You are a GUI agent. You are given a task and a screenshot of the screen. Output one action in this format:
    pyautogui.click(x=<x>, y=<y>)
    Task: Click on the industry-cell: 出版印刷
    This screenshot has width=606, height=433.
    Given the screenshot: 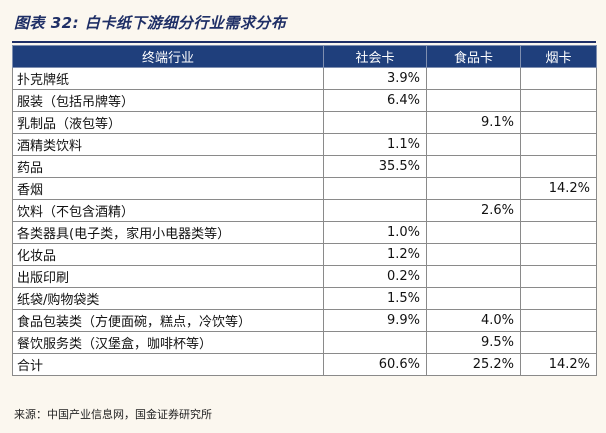 What is the action you would take?
    pyautogui.click(x=168, y=276)
    